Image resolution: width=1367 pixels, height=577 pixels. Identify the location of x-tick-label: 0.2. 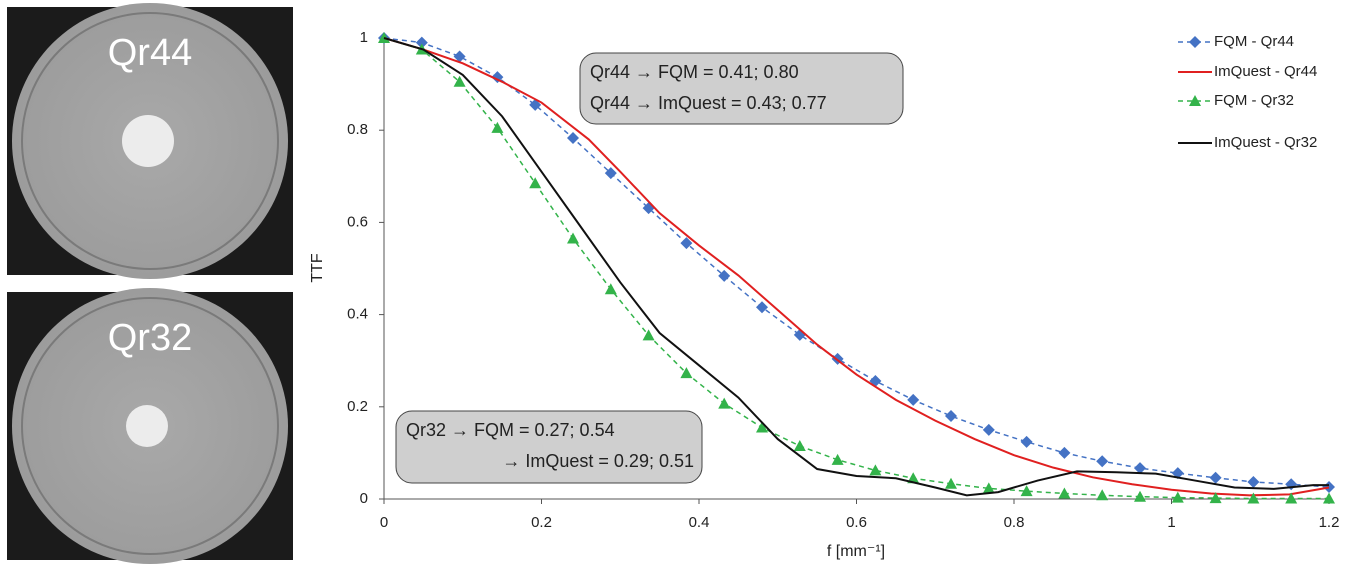
(541, 522).